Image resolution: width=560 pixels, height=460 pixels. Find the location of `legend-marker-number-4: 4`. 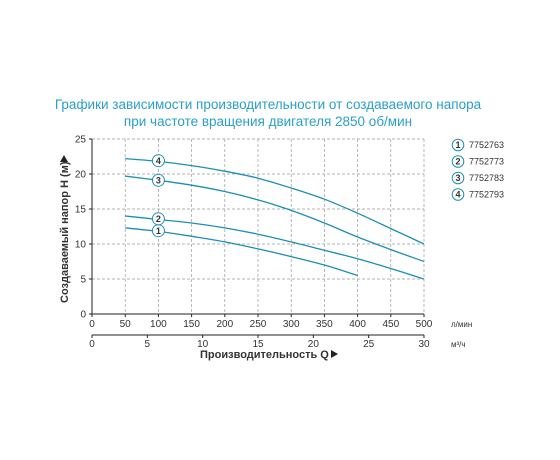

legend-marker-number-4: 4 is located at coordinates (457, 195).